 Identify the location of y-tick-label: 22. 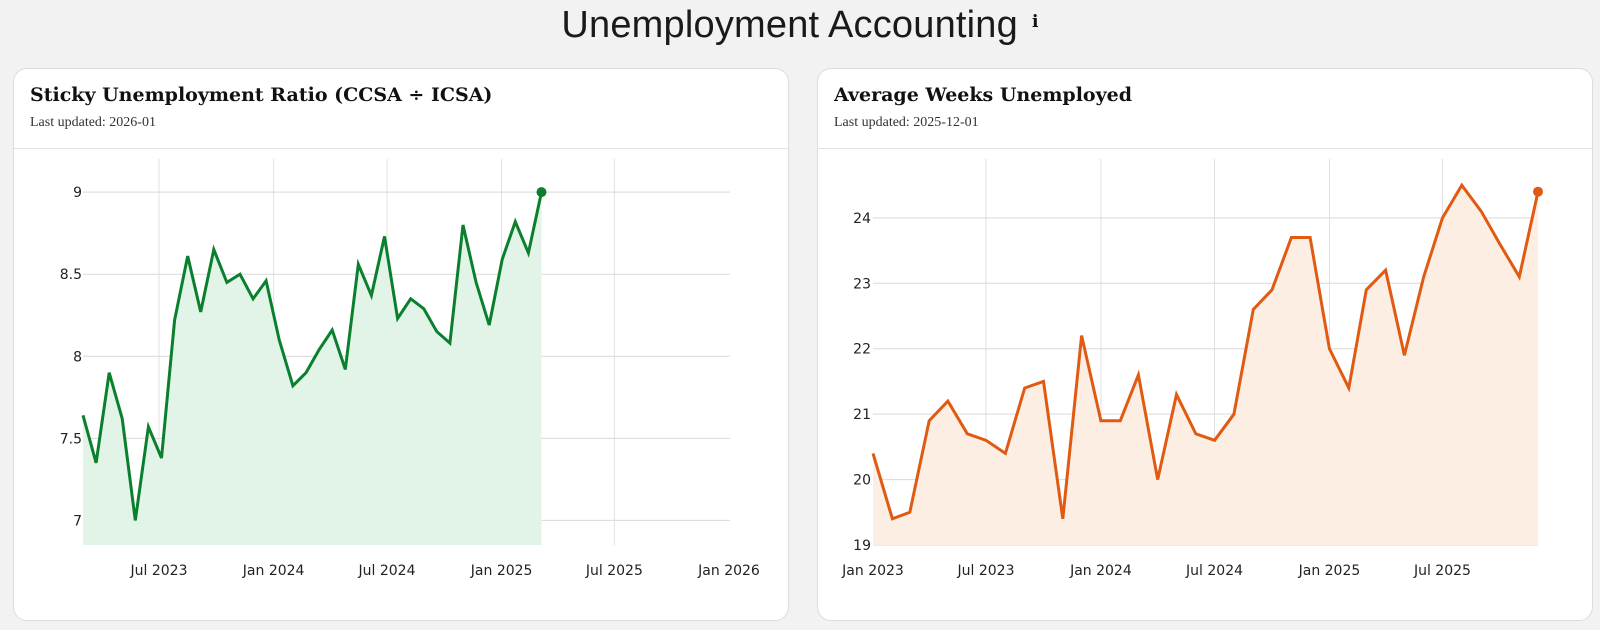
(862, 350).